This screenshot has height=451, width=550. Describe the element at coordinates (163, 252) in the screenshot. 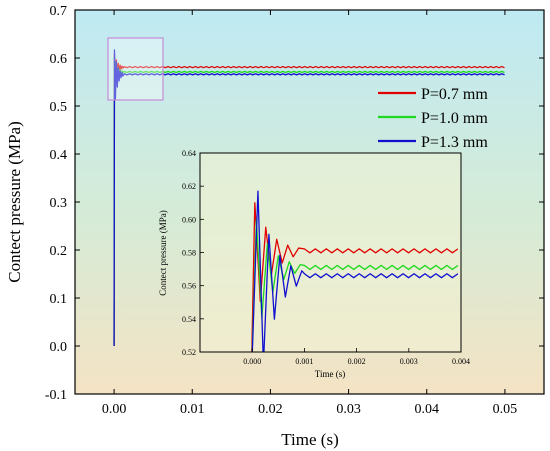

I see `inset-y-axis-label: Contect pressure (MPa)` at that location.